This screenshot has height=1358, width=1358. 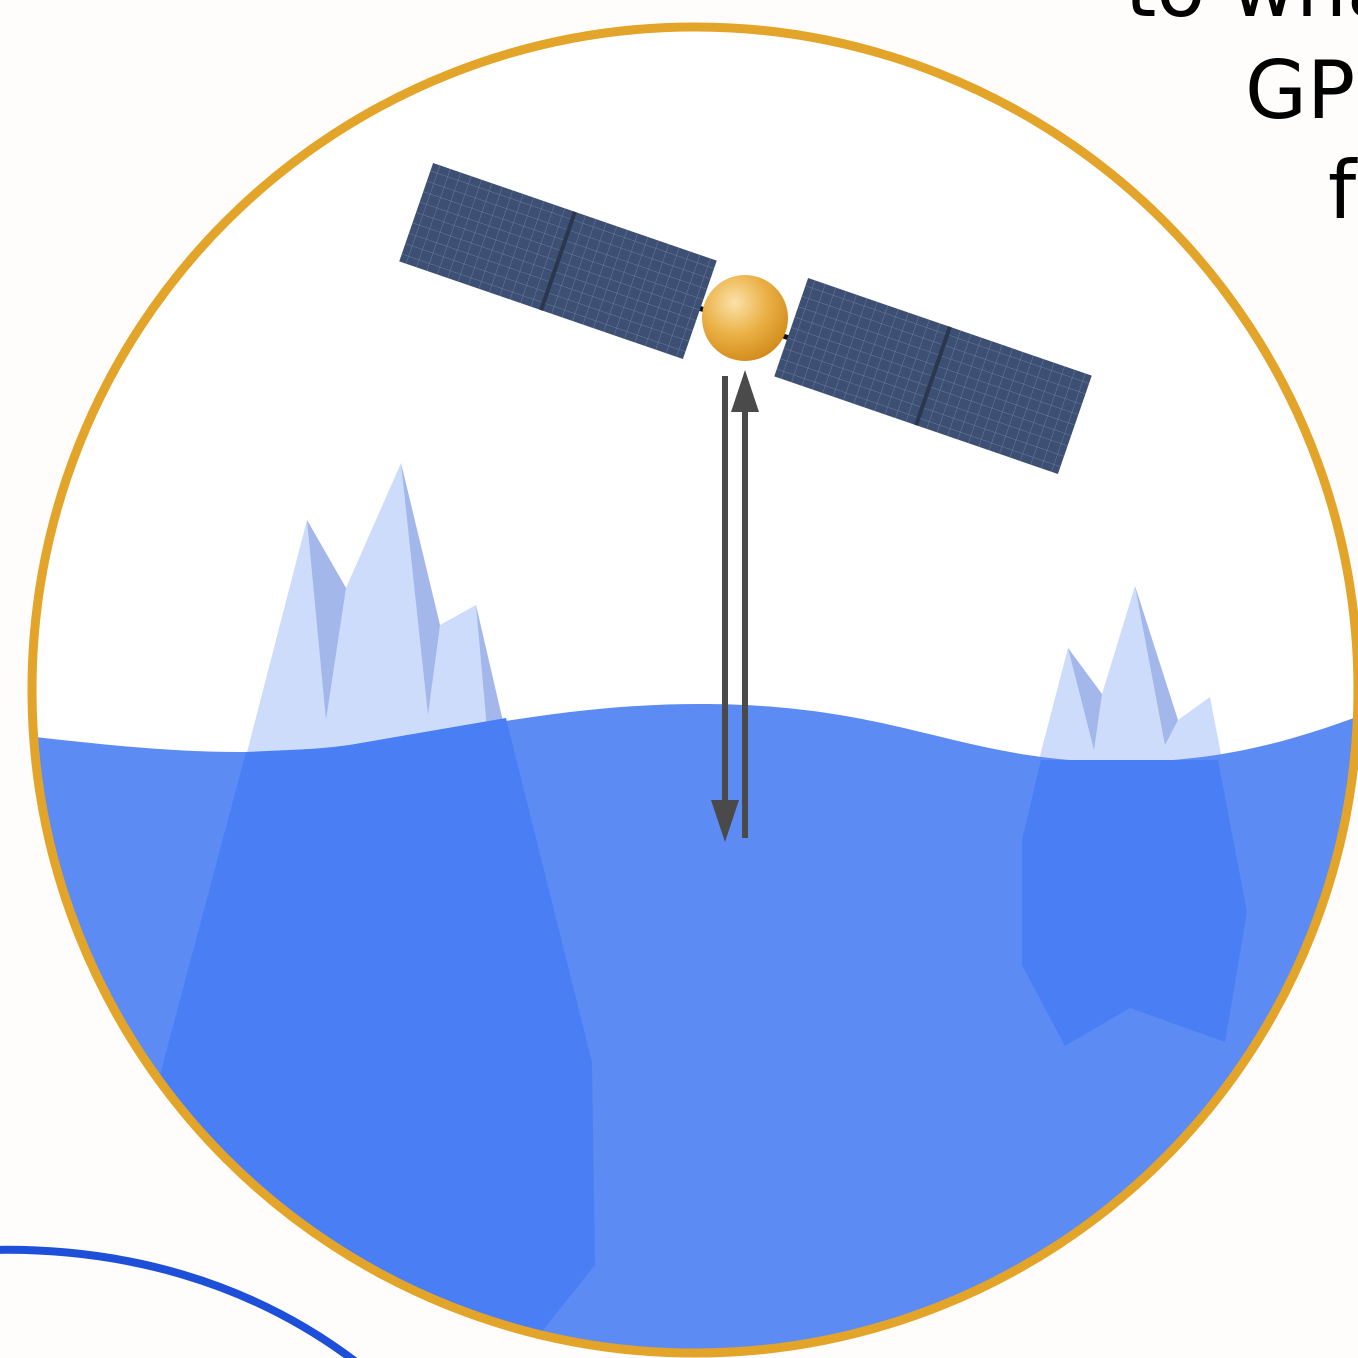 I want to click on signal-arrows, so click(x=735, y=606).